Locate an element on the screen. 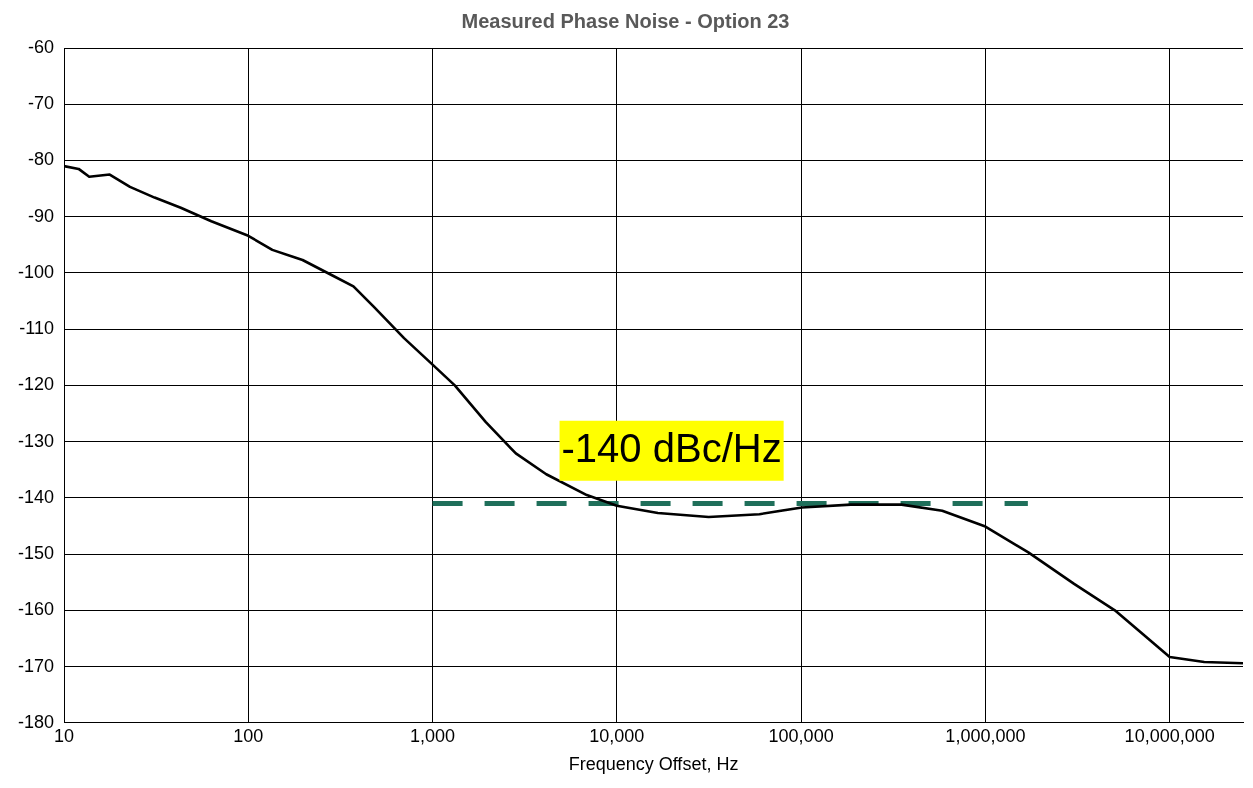  x-axis-title: Frequency Offset, Hz is located at coordinates (653, 764).